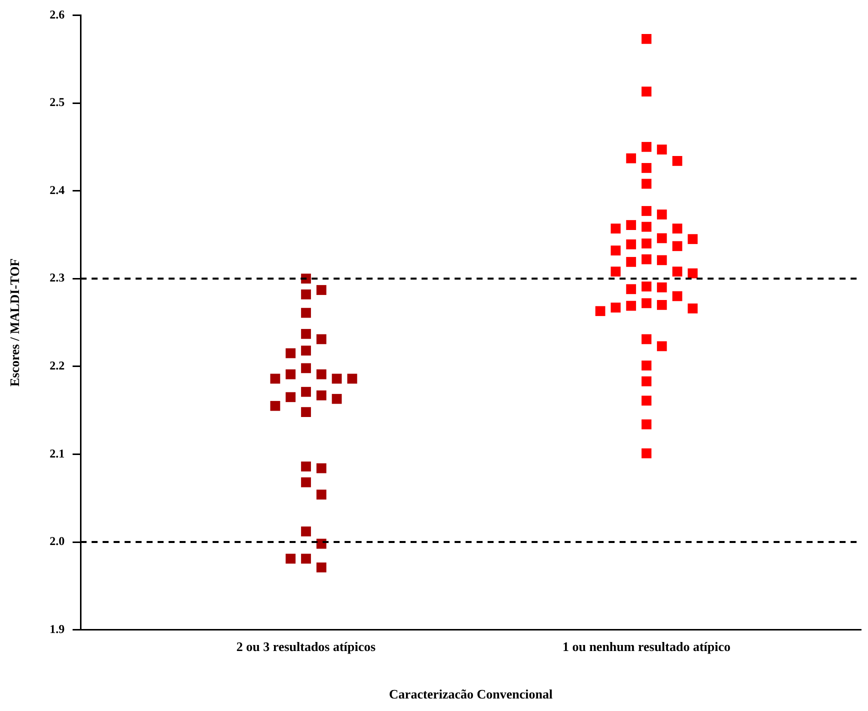 Image resolution: width=868 pixels, height=711 pixels. I want to click on y-tick-label: 2.6, so click(57, 14).